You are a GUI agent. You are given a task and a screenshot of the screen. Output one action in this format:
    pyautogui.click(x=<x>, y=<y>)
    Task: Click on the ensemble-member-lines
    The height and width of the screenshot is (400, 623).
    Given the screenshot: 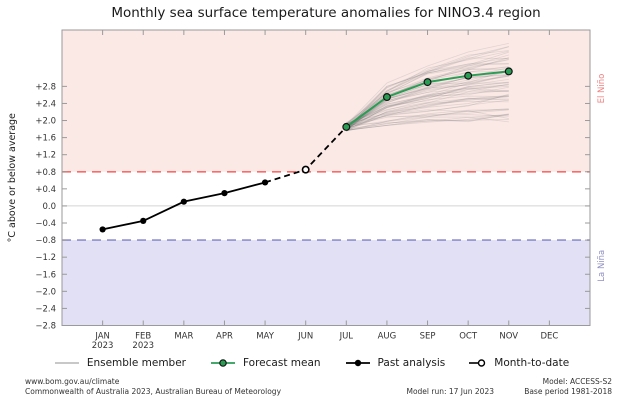 What is the action you would take?
    pyautogui.click(x=427, y=87)
    